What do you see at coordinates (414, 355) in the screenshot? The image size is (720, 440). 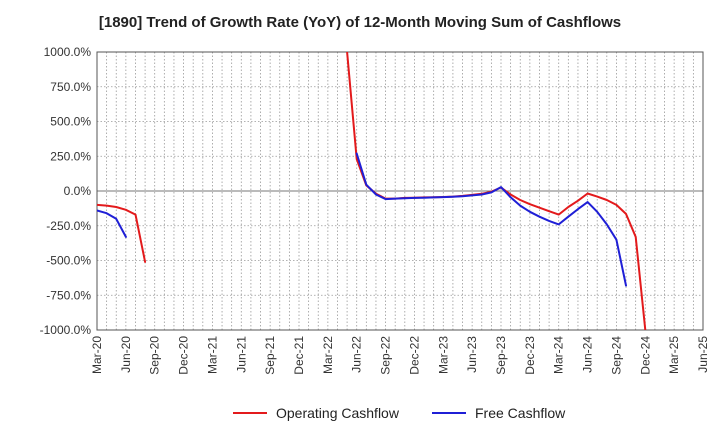 I see `x-tick-label: Dec-22` at bounding box center [414, 355].